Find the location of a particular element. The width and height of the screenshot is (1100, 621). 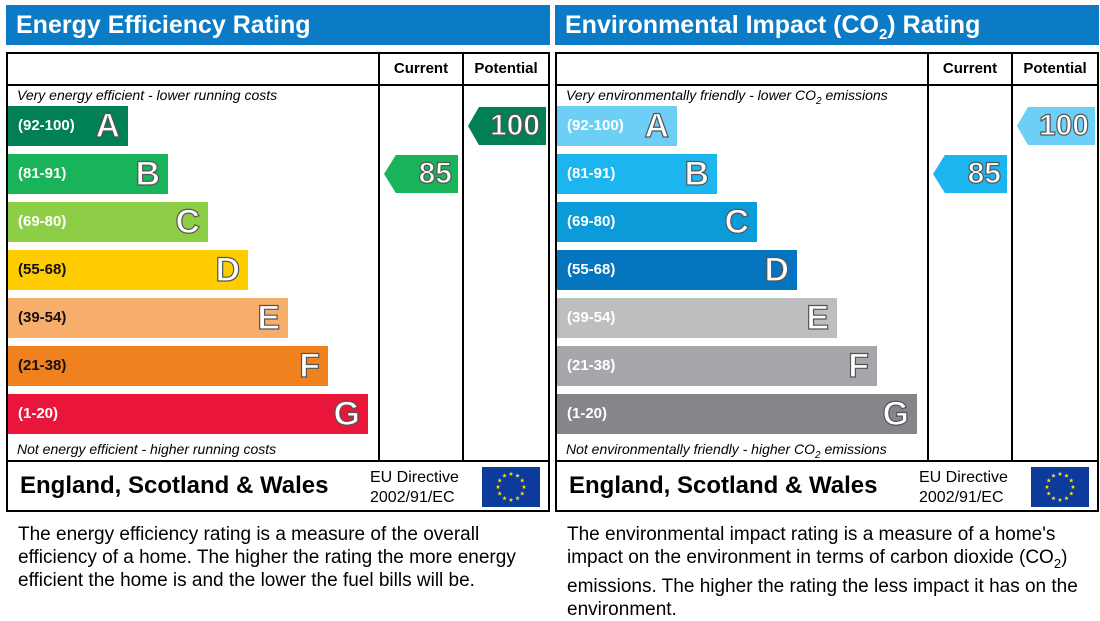

environment-title-sub: 2 is located at coordinates (883, 34).